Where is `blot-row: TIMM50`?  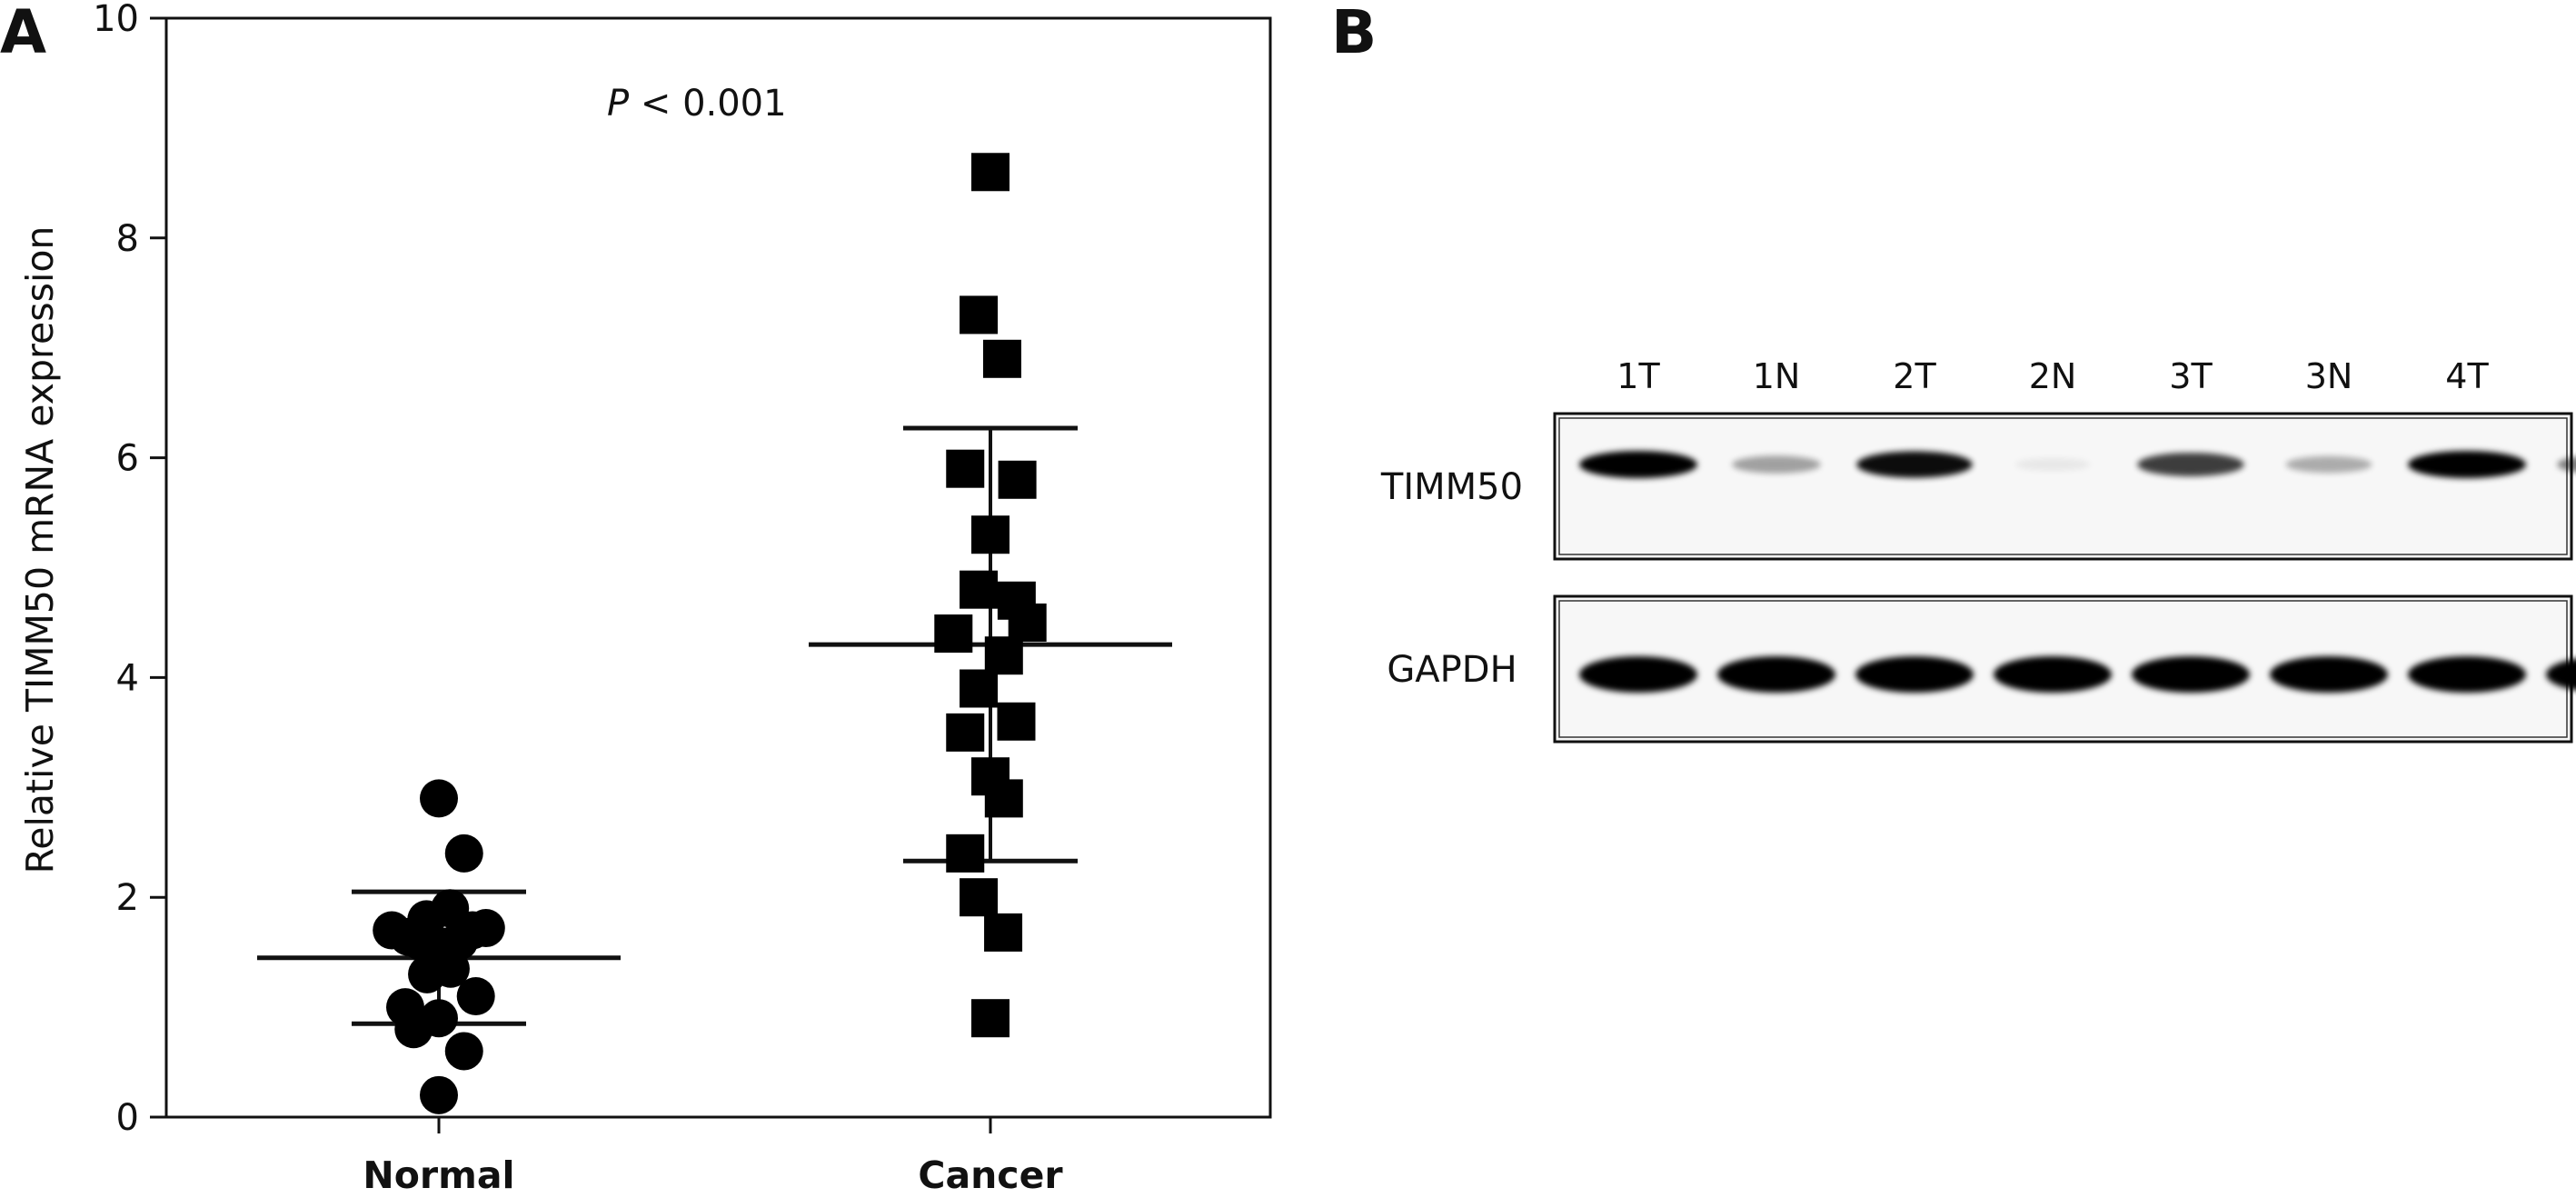 blot-row: TIMM50 is located at coordinates (1978, 486).